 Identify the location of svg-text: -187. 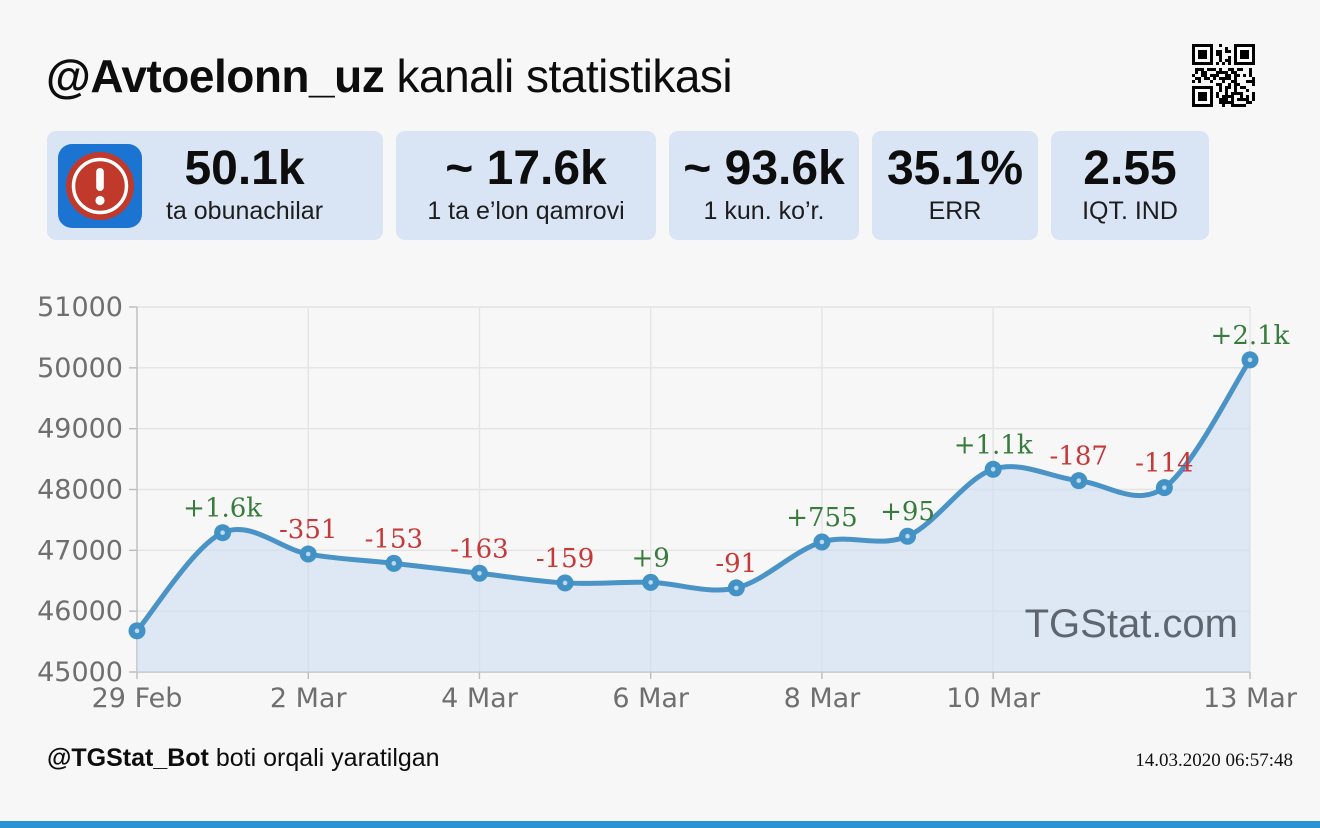
(1079, 457).